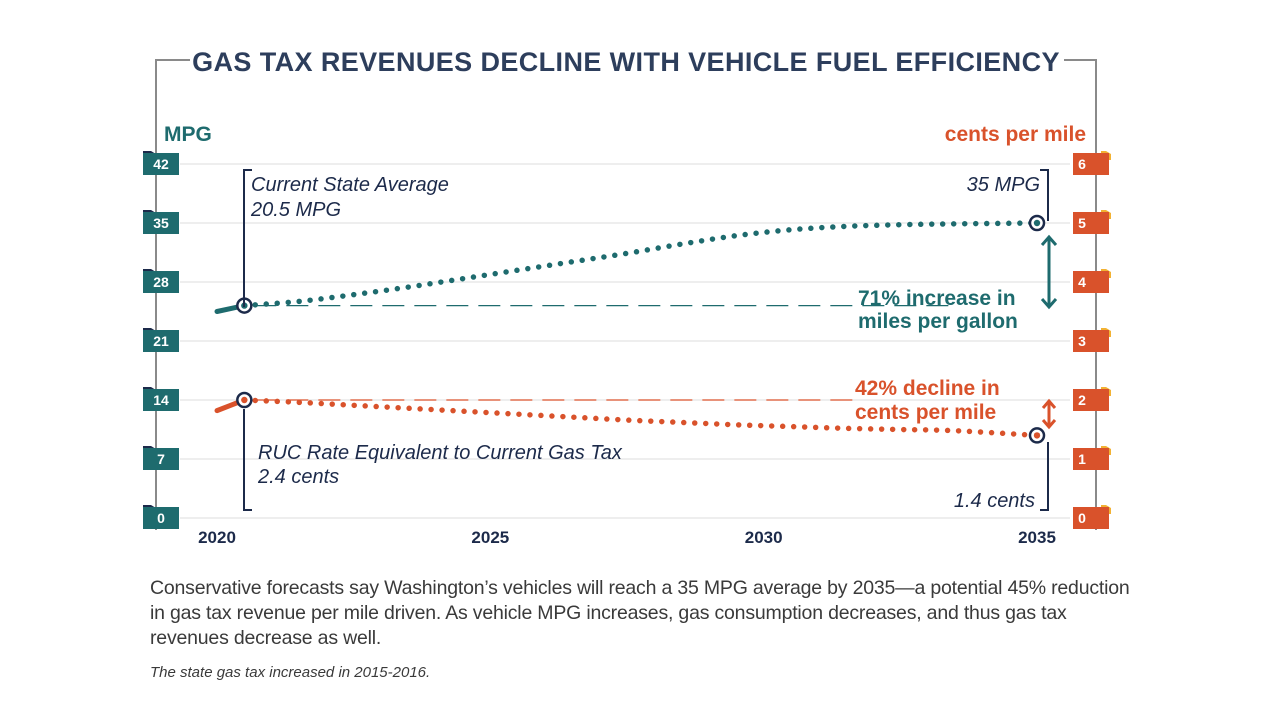 Image resolution: width=1280 pixels, height=720 pixels. I want to click on ruc-value: 2.4 cents, so click(298, 477).